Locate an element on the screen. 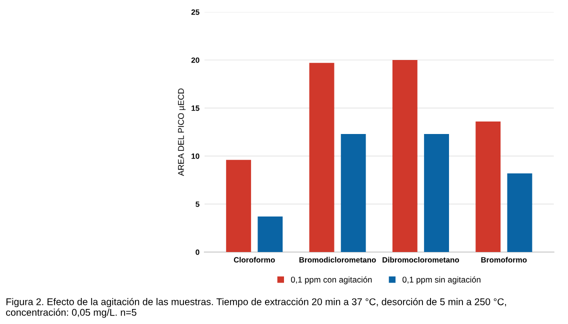 Image resolution: width=568 pixels, height=324 pixels. y-axis-title: AREA DEL PICO µECD is located at coordinates (182, 132).